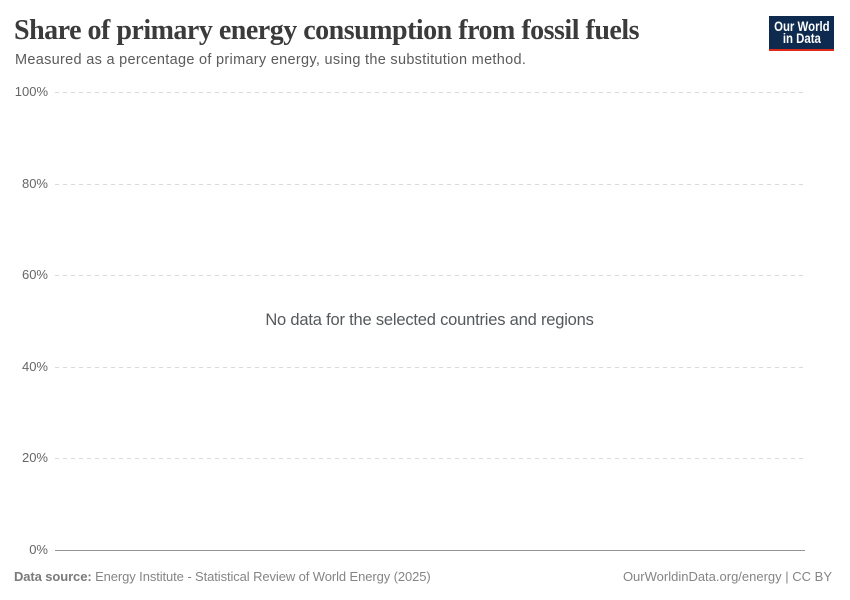  I want to click on svg-text: 80%, so click(35, 183).